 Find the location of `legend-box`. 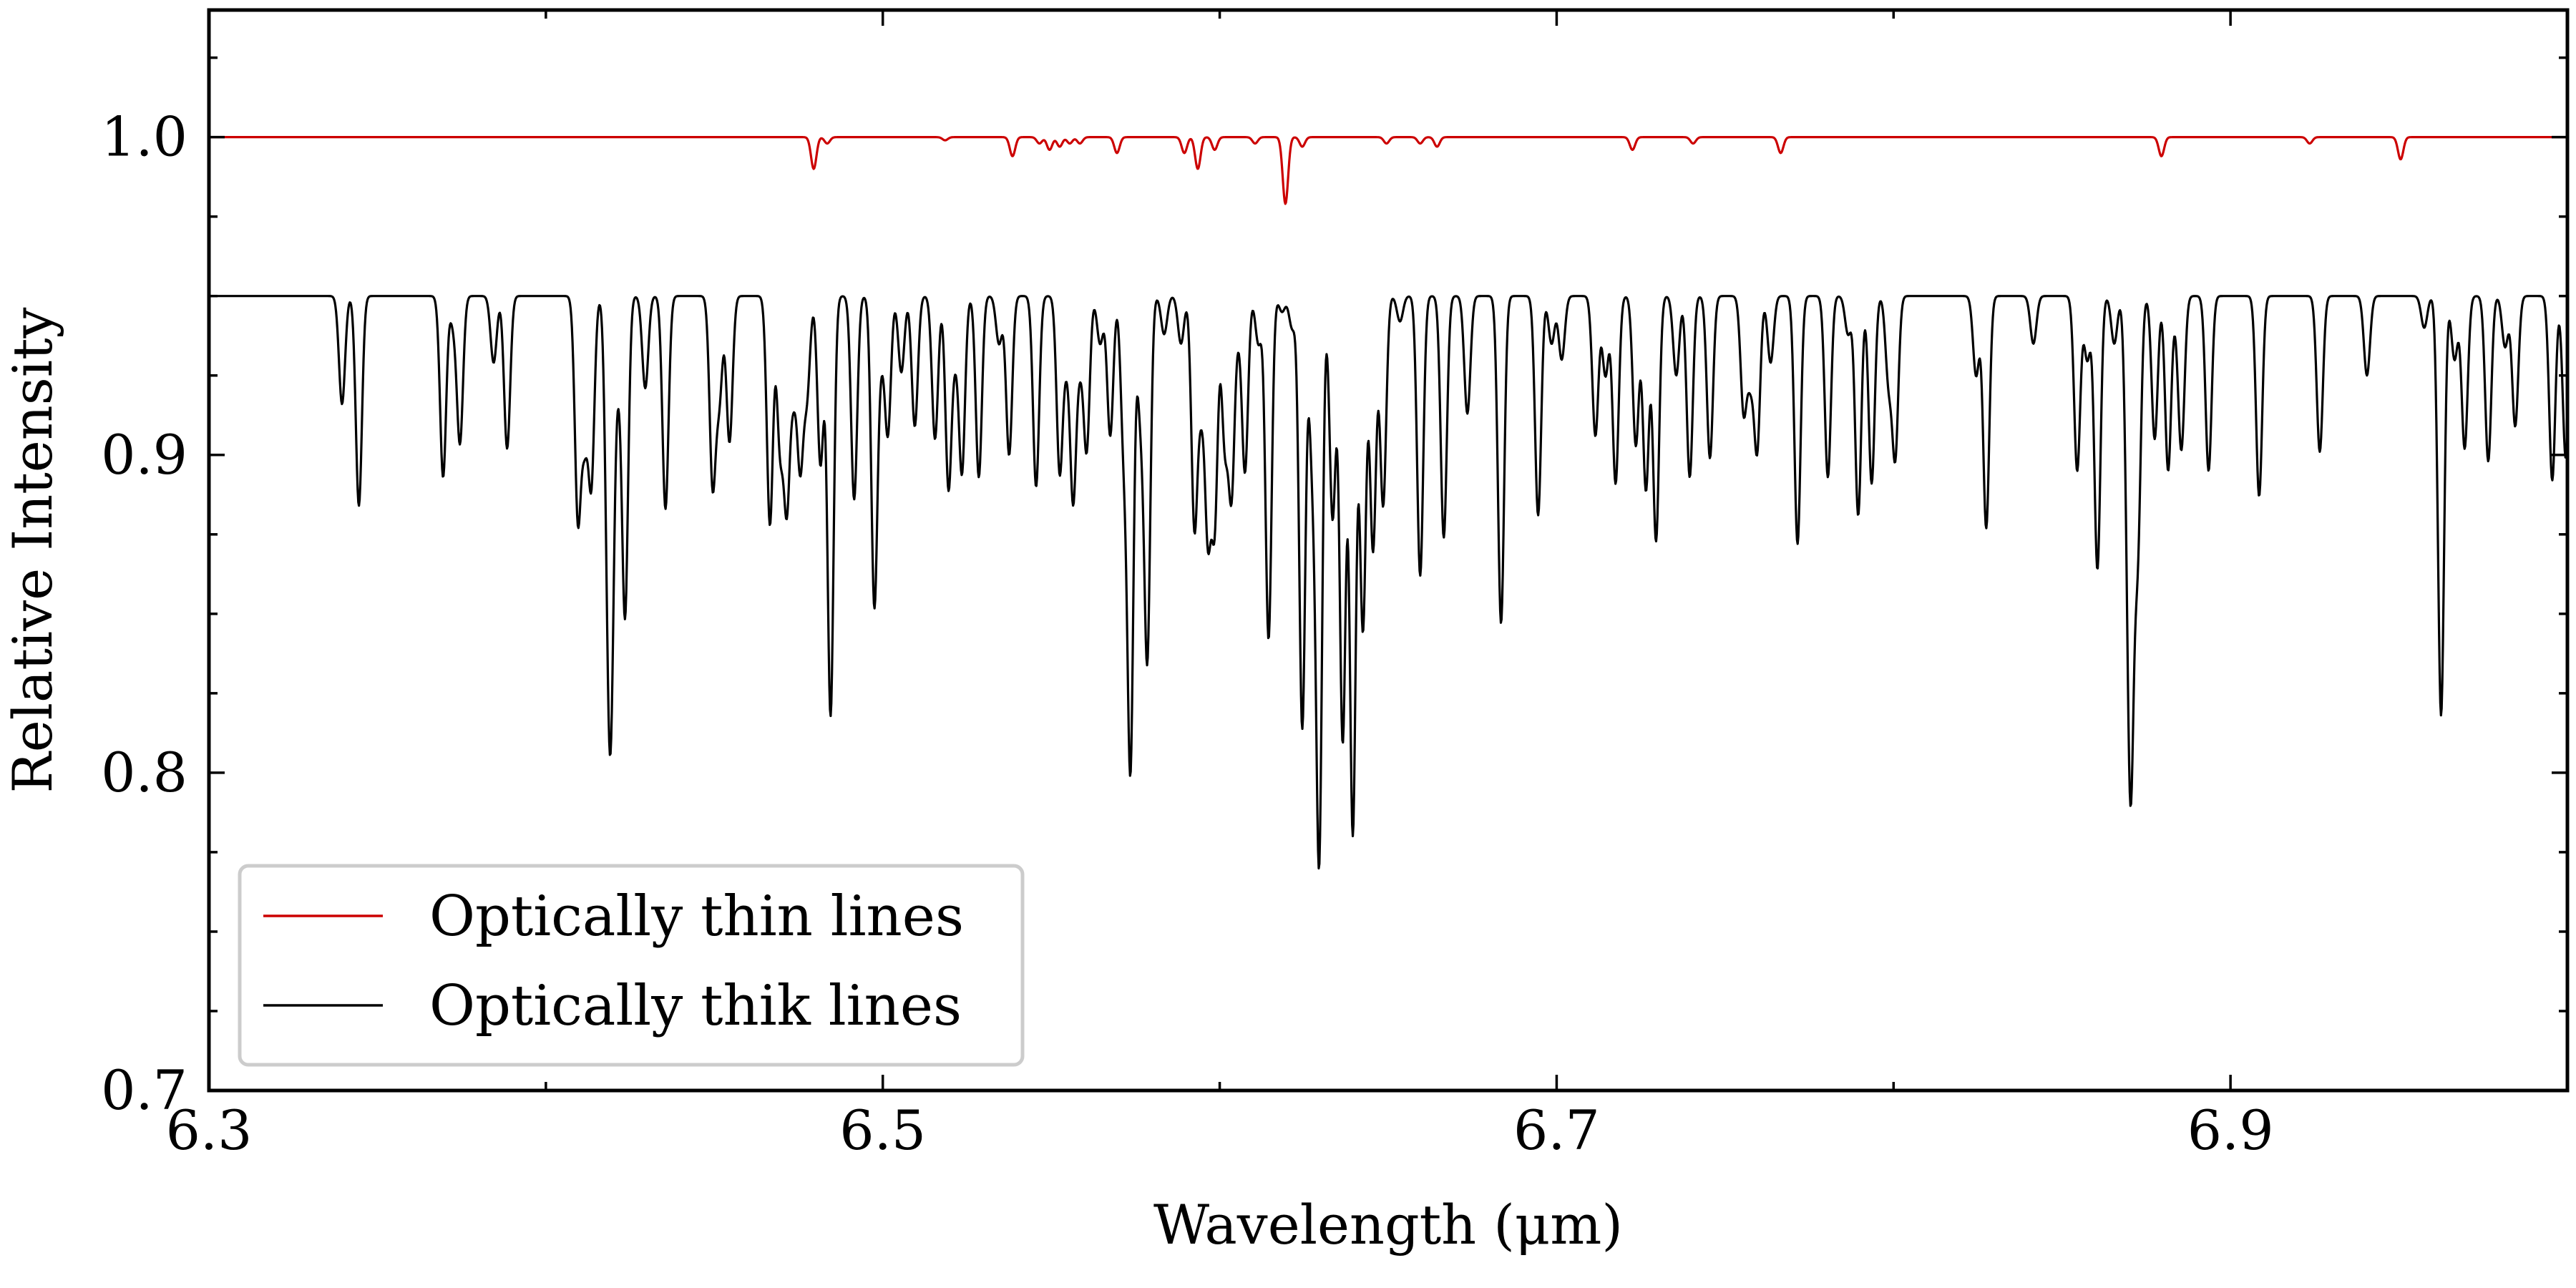

legend-box is located at coordinates (631, 965).